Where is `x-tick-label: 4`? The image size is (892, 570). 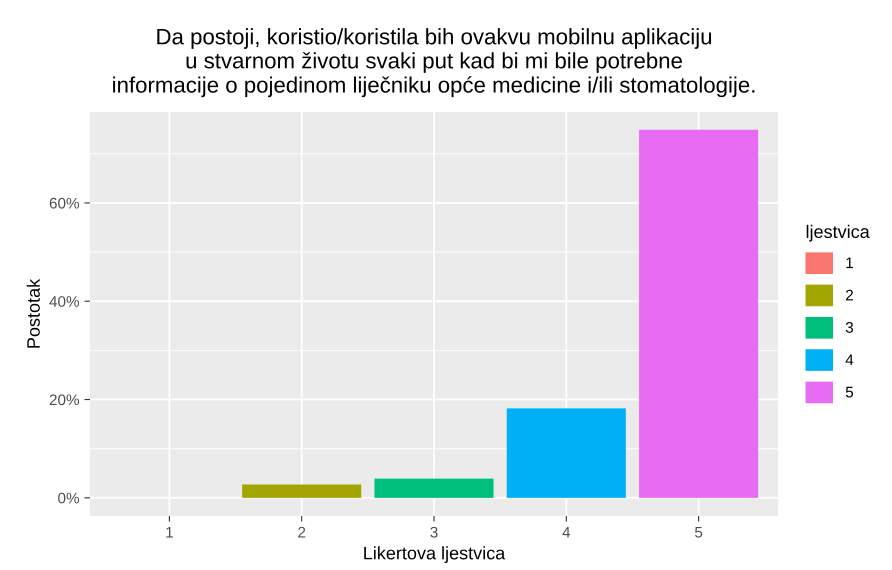 x-tick-label: 4 is located at coordinates (566, 532).